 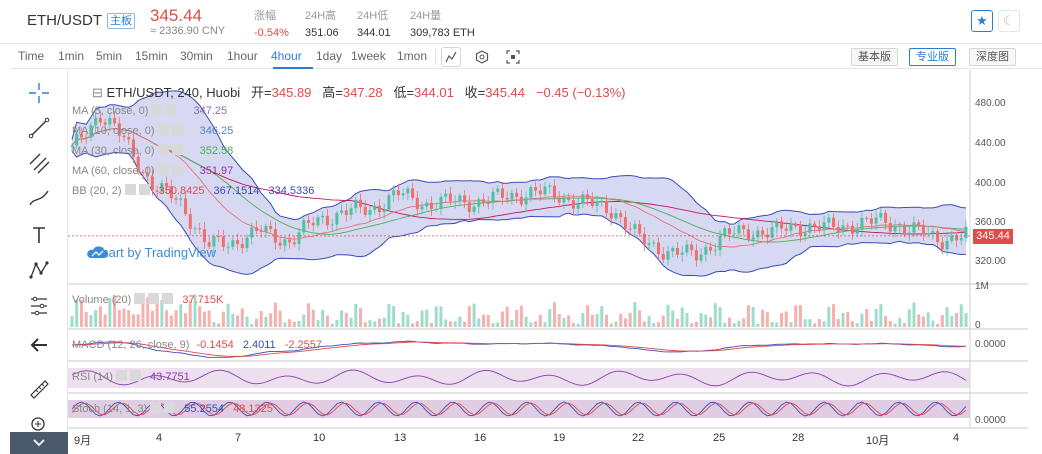 I want to click on tf-4hour: 4hour, so click(x=286, y=56).